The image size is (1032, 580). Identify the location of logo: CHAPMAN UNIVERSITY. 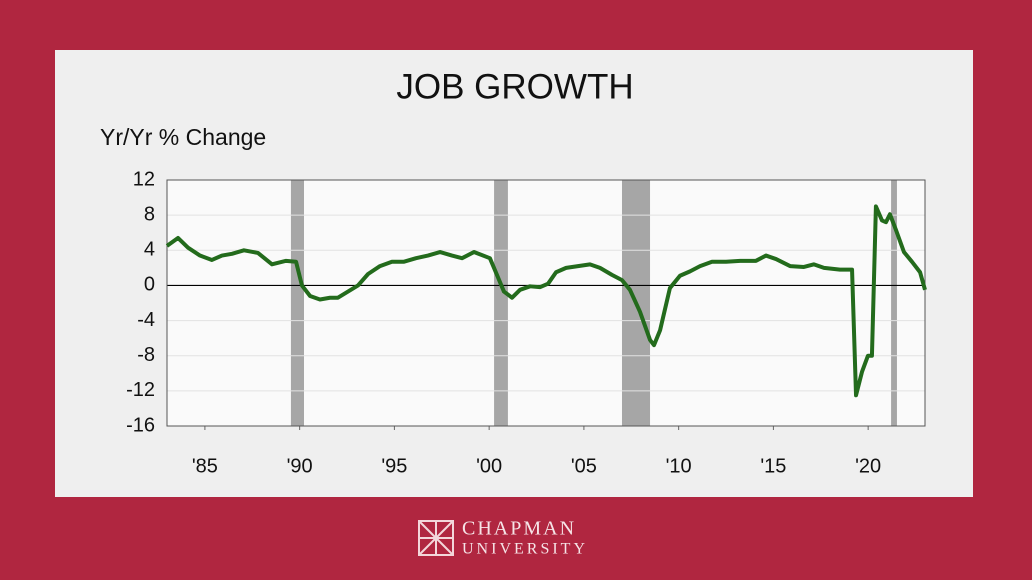
(503, 538).